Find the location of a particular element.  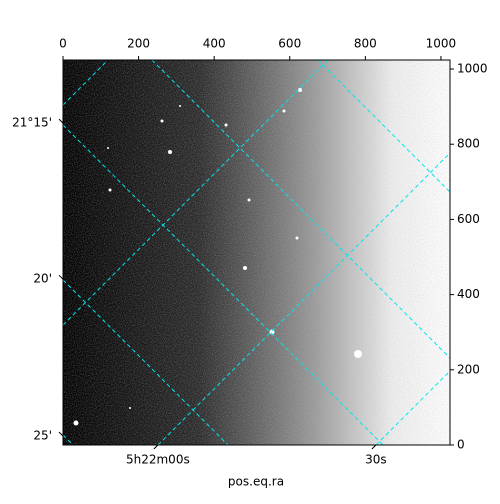

y-tick-label: 200 is located at coordinates (468, 369).